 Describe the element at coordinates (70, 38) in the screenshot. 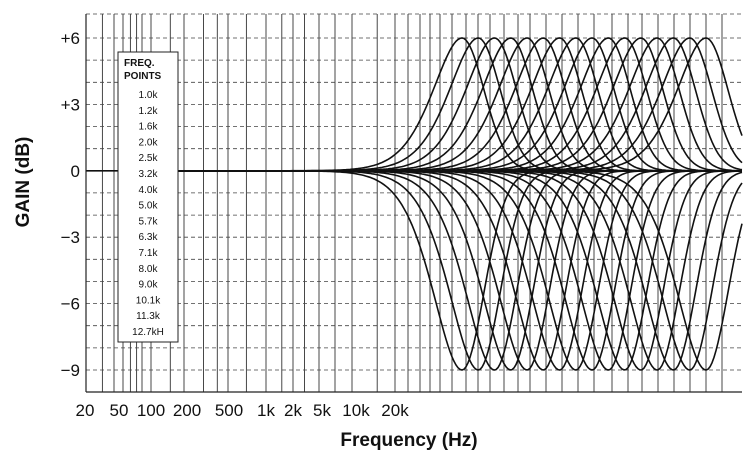

I see `y-tick-label: +6` at that location.